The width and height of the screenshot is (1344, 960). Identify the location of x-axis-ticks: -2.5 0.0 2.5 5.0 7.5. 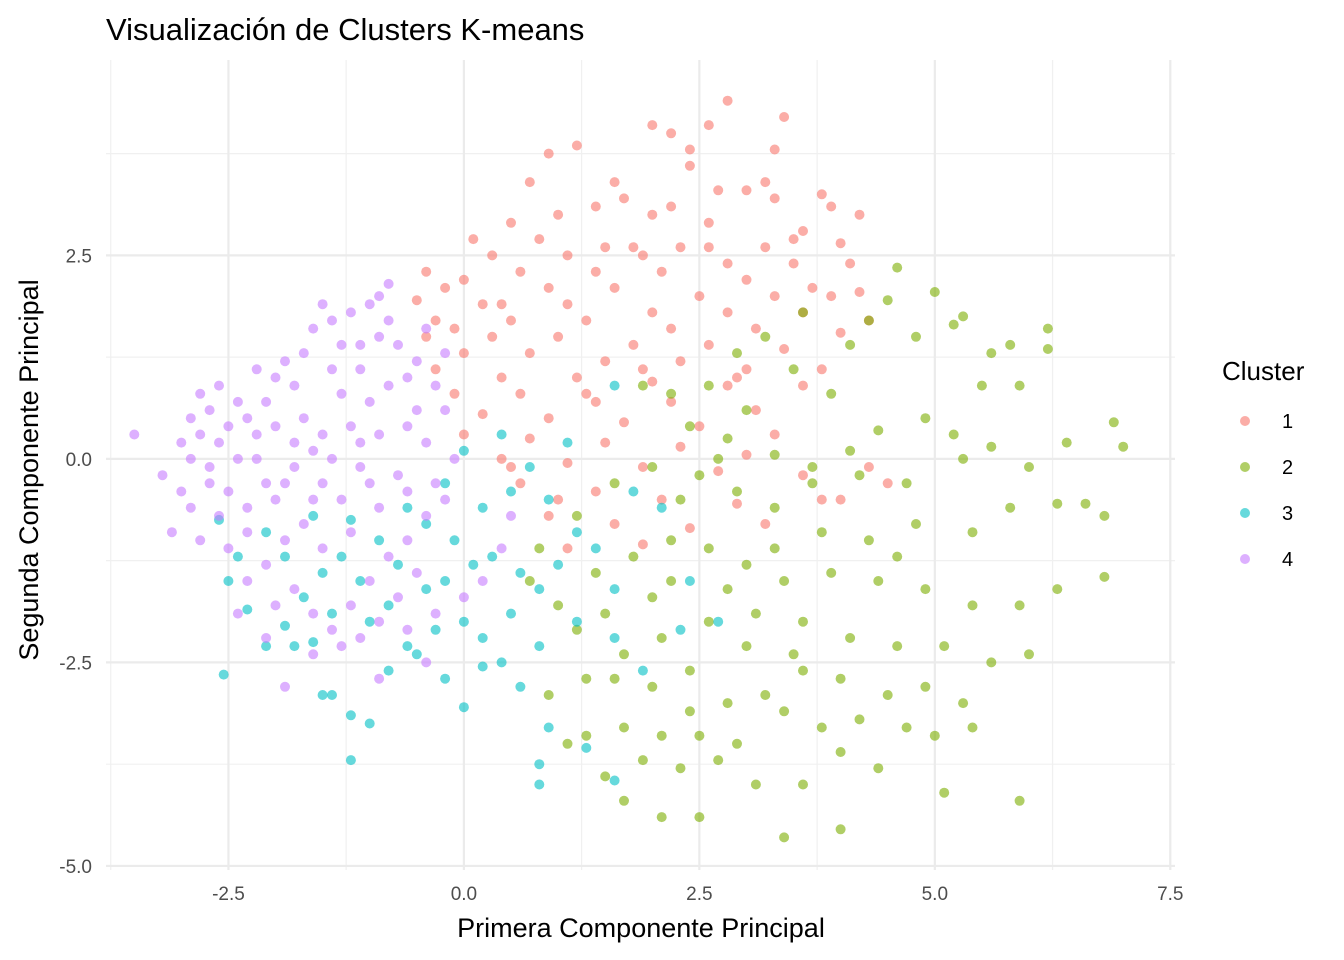
(697, 894).